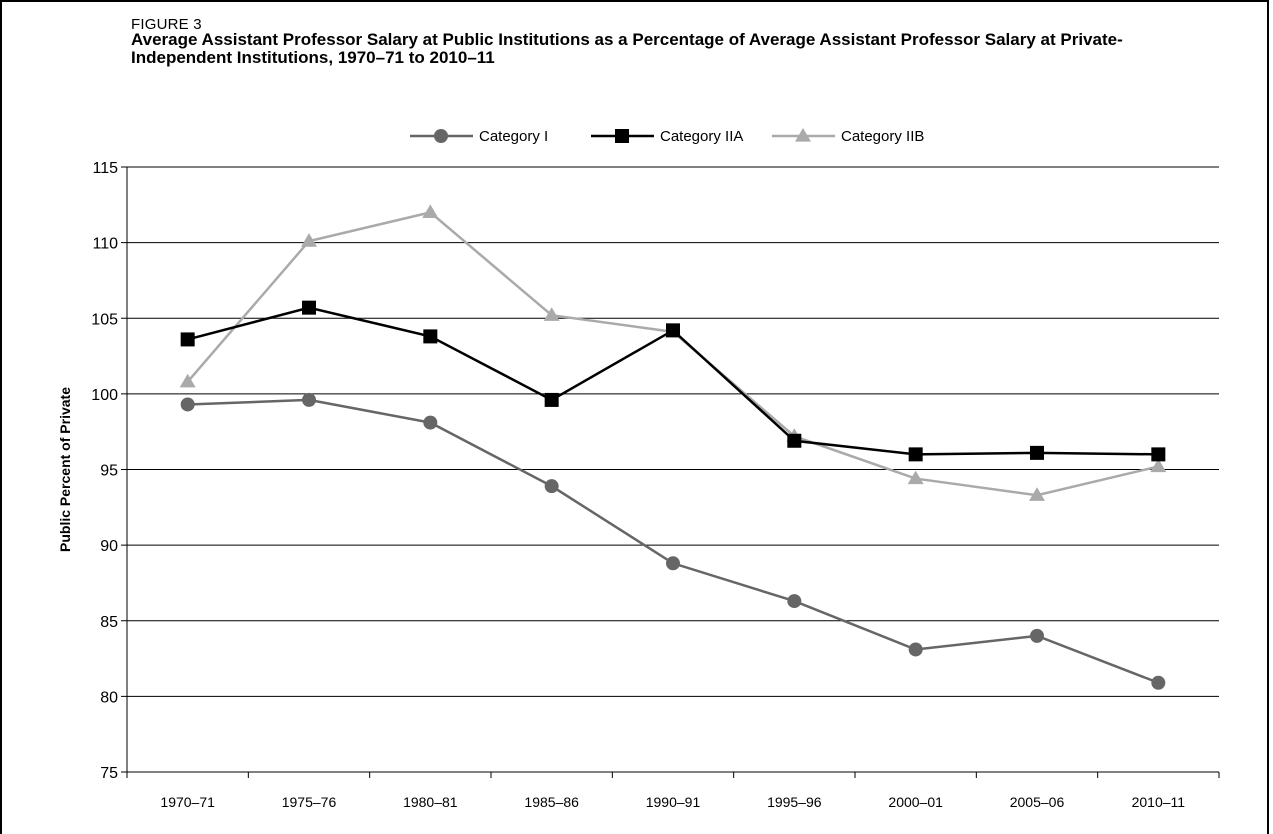 The width and height of the screenshot is (1273, 834). What do you see at coordinates (104, 395) in the screenshot?
I see `y-tick-label: 100` at bounding box center [104, 395].